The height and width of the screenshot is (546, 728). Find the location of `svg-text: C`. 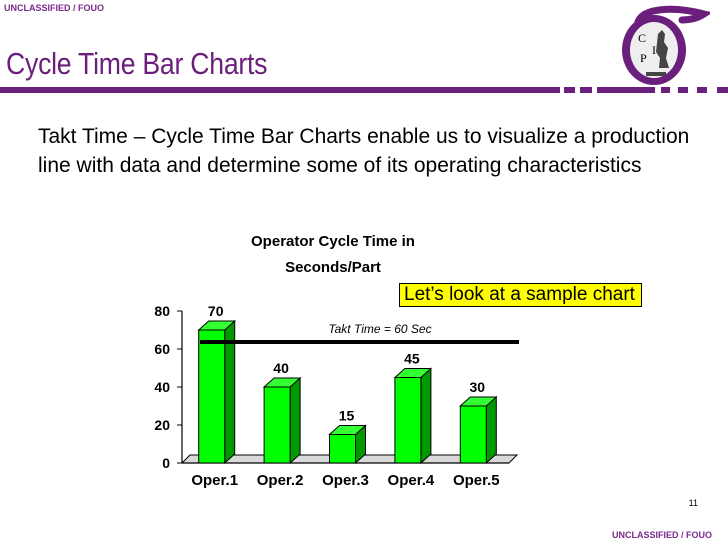

svg-text: C is located at coordinates (642, 38).